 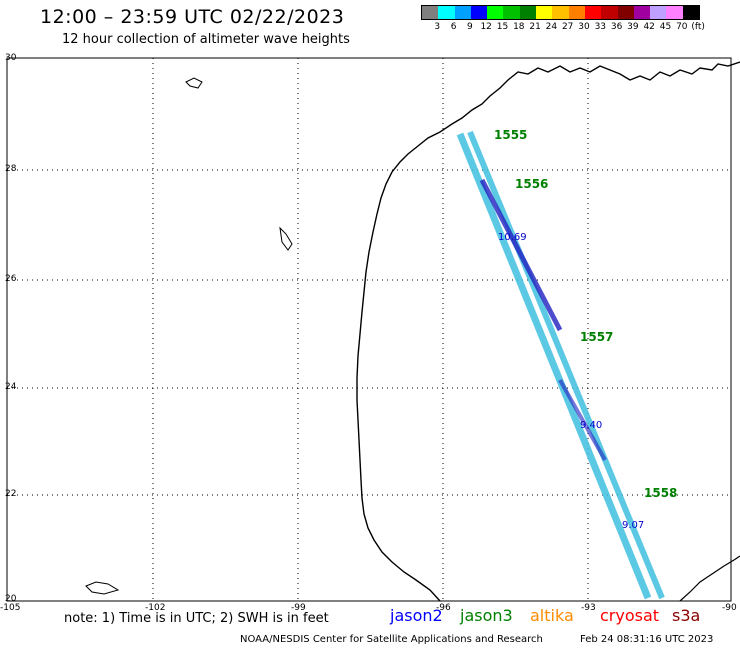 What do you see at coordinates (584, 27) in the screenshot?
I see `legend-label: 30` at bounding box center [584, 27].